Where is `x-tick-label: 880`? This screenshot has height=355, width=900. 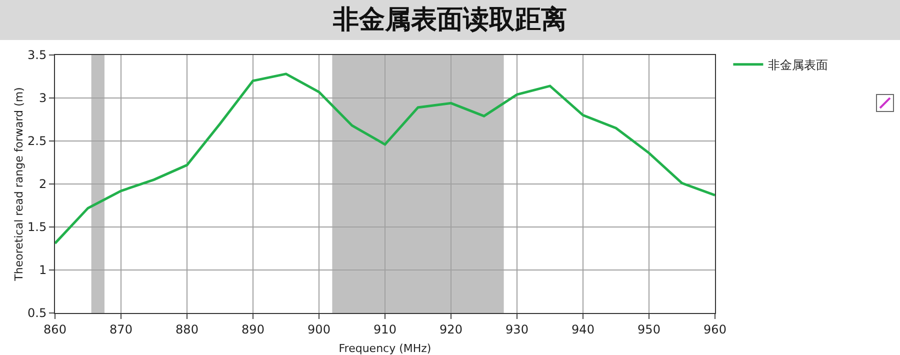
x-tick-label: 880 is located at coordinates (187, 329).